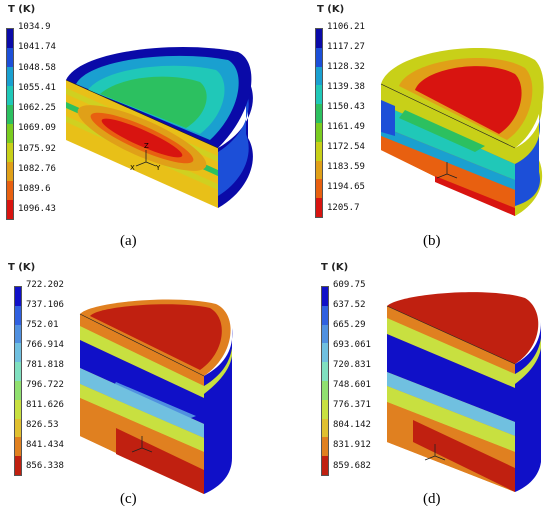 This screenshot has height=516, width=550. I want to click on legend-tick-label: 781.818, so click(45, 365).